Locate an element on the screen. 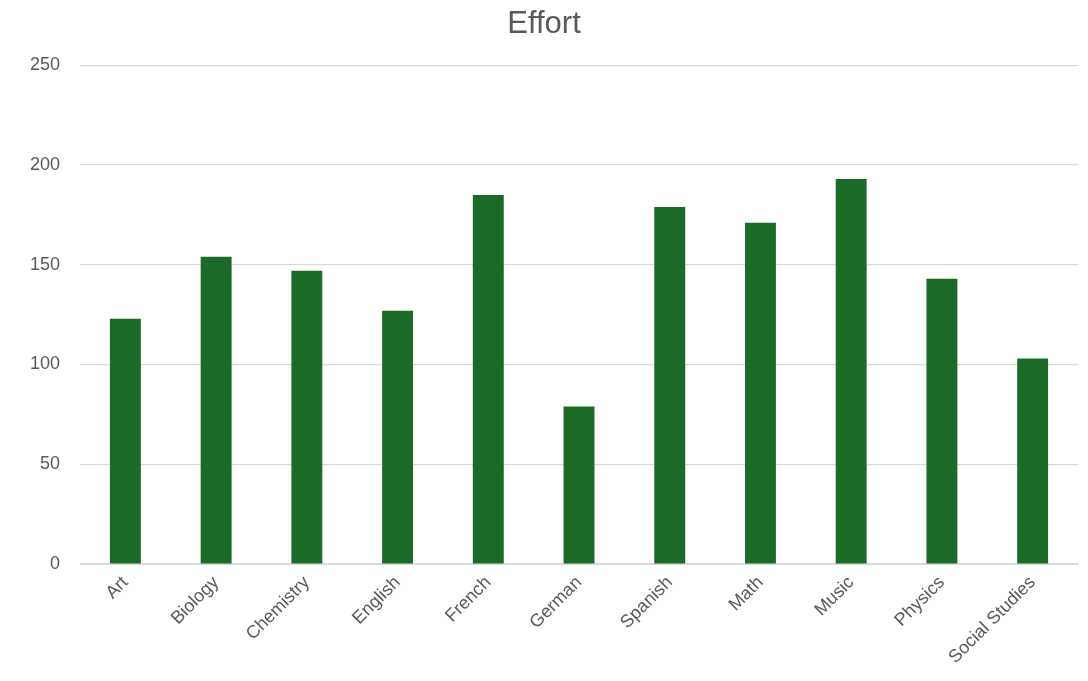 The width and height of the screenshot is (1088, 681). y-tick-label: 200 is located at coordinates (45, 163).